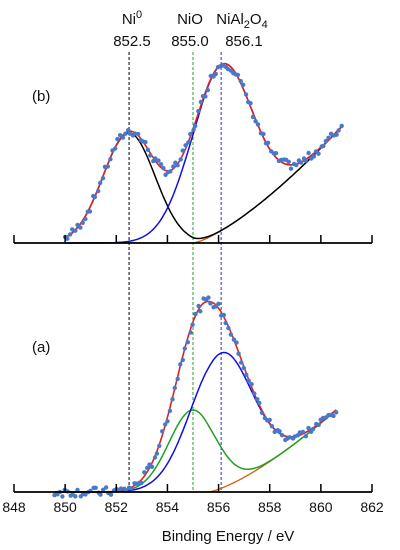  I want to click on x-tick-label-862: 862, so click(372, 507).